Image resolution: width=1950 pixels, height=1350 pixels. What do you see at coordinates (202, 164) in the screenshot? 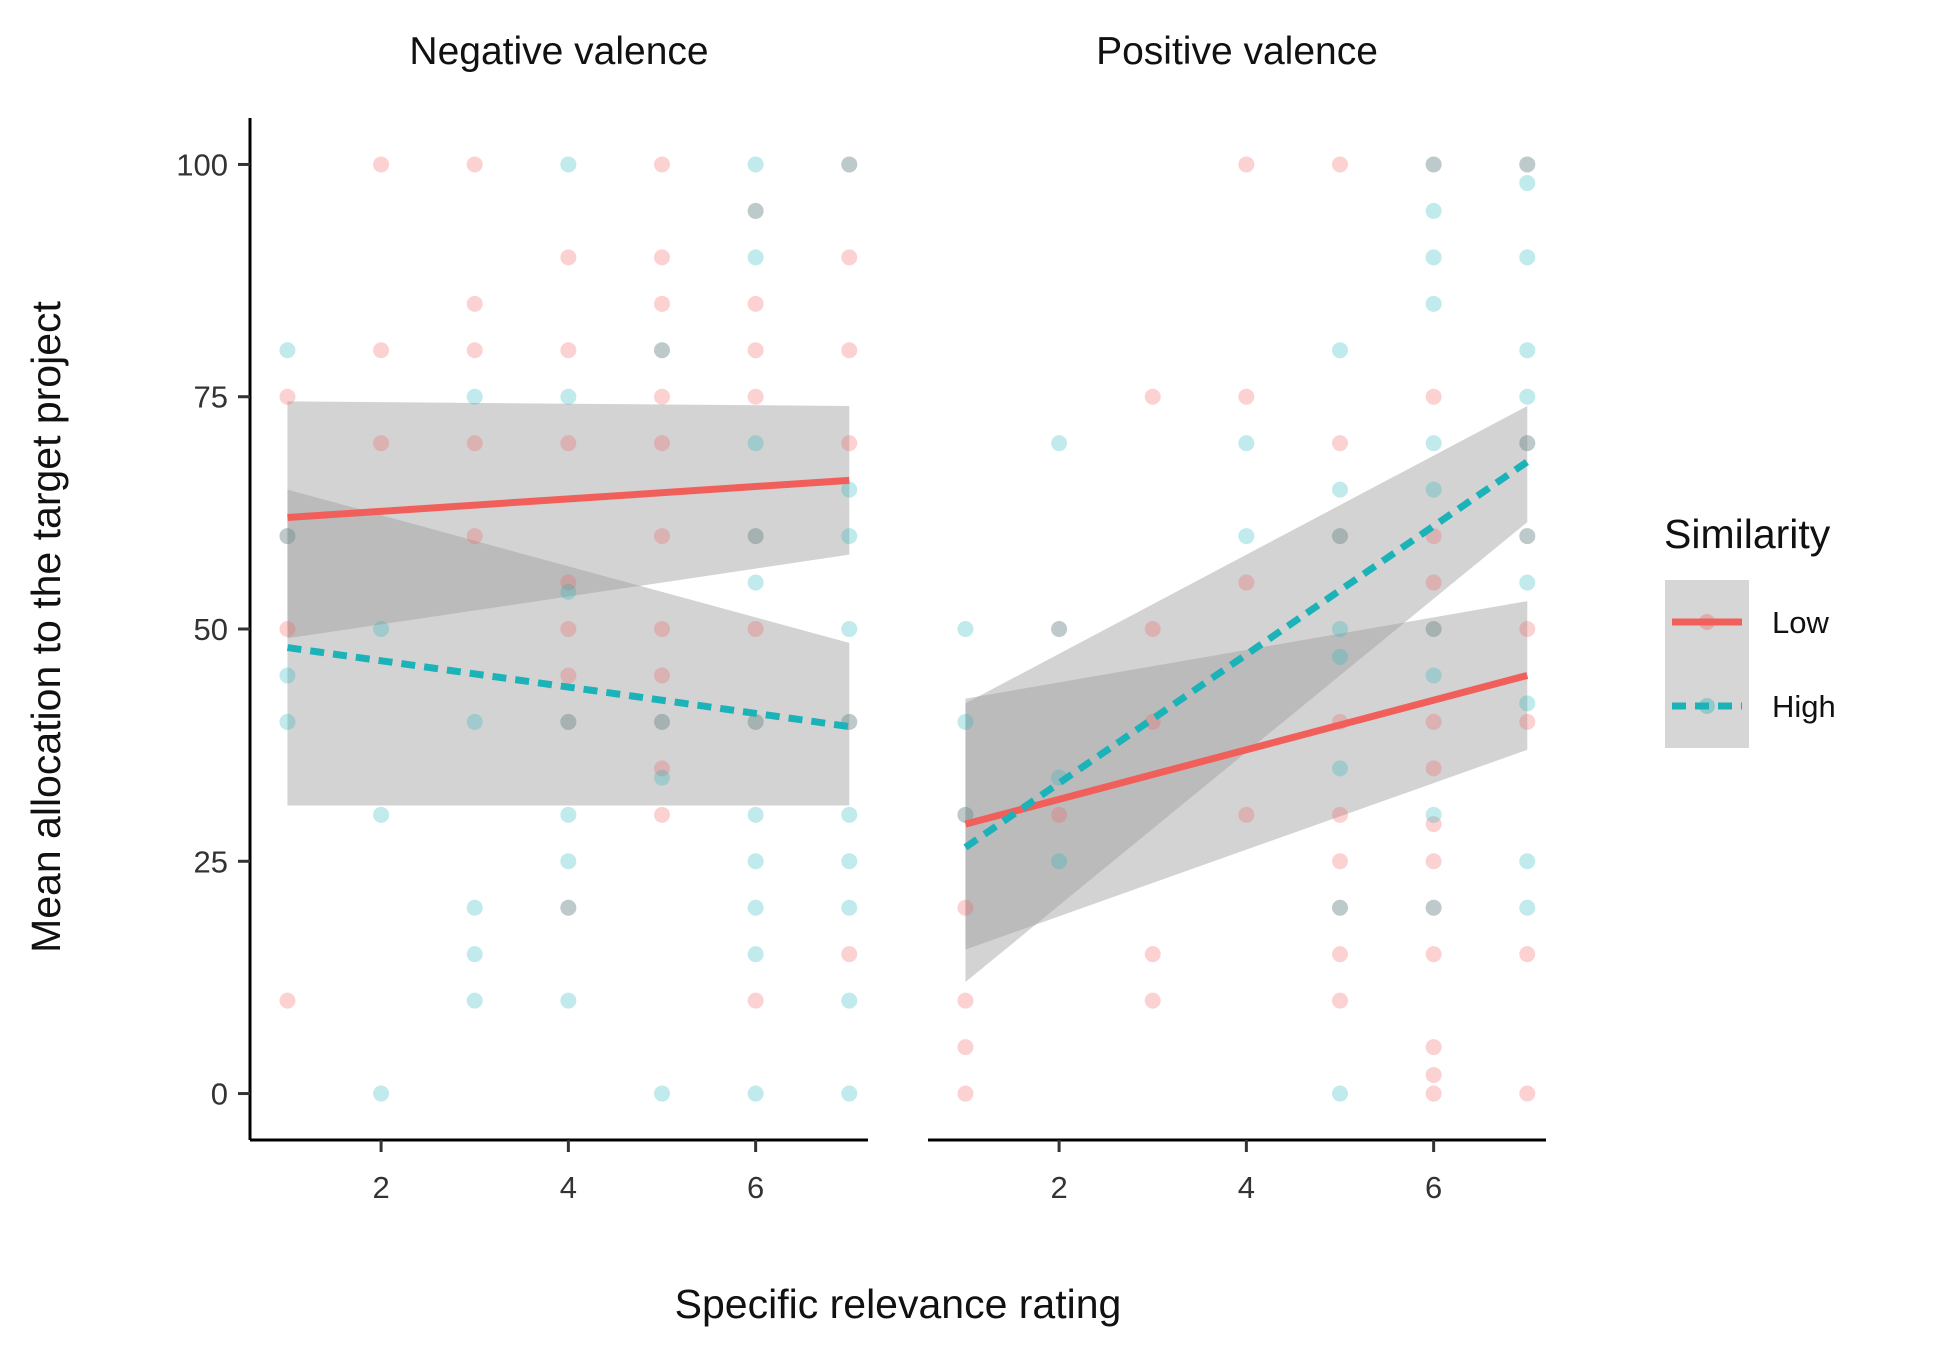
I see `y-tick-label: 100` at bounding box center [202, 164].